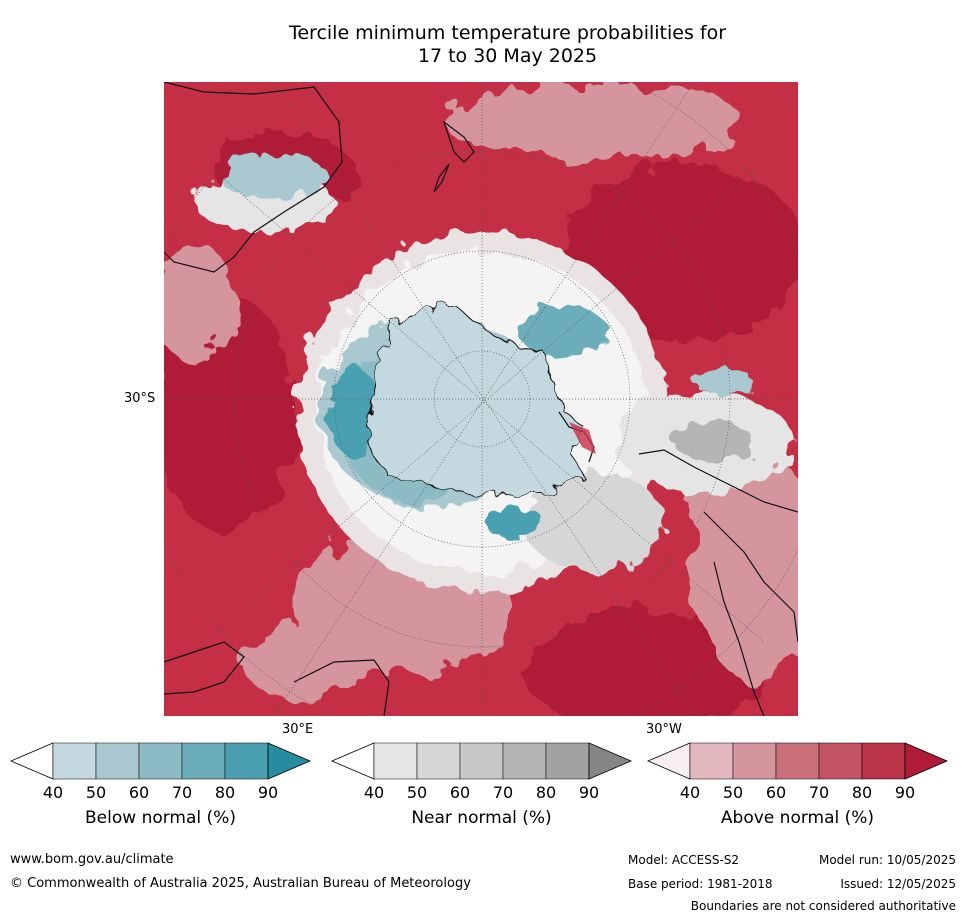 This screenshot has width=965, height=919. What do you see at coordinates (664, 729) in the screenshot?
I see `longitude-label-west: 30°W` at bounding box center [664, 729].